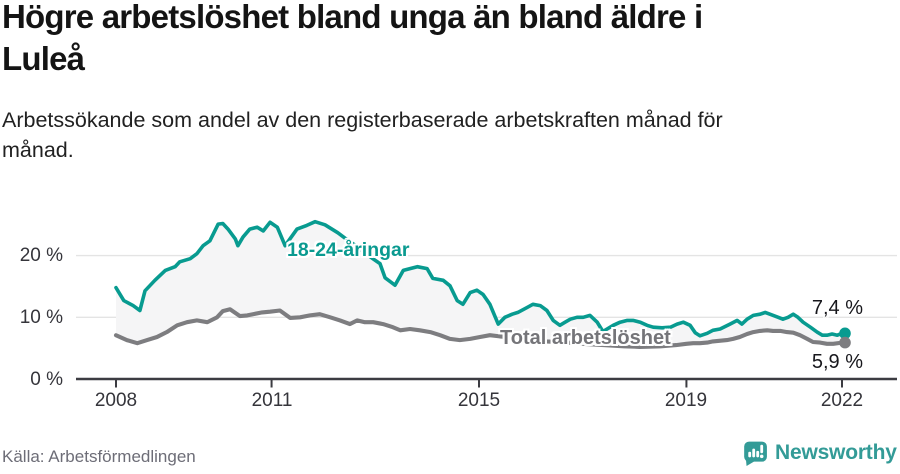 Image resolution: width=900 pixels, height=474 pixels. I want to click on series-end-dot-young, so click(845, 333).